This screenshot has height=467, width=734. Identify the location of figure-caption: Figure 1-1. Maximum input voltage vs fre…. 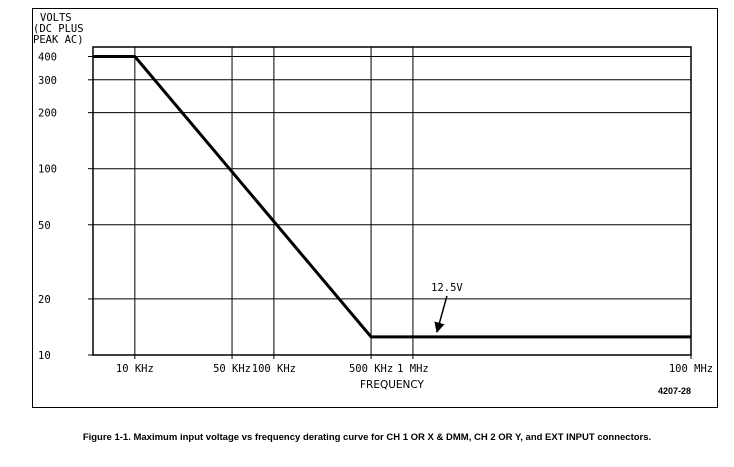
(367, 437).